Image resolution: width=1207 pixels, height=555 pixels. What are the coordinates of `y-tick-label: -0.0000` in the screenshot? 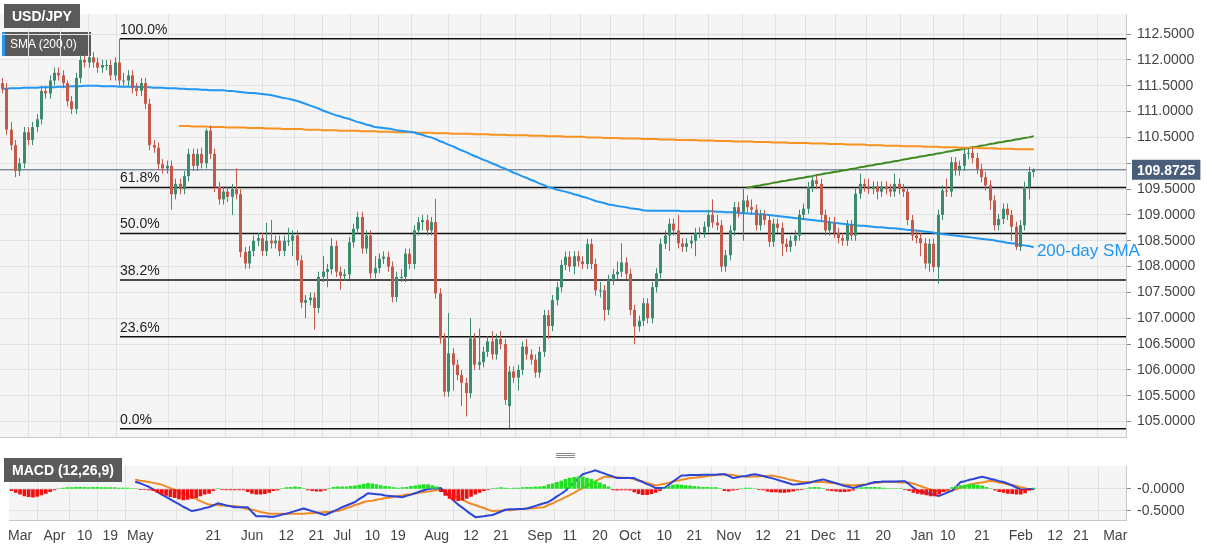 It's located at (1161, 487).